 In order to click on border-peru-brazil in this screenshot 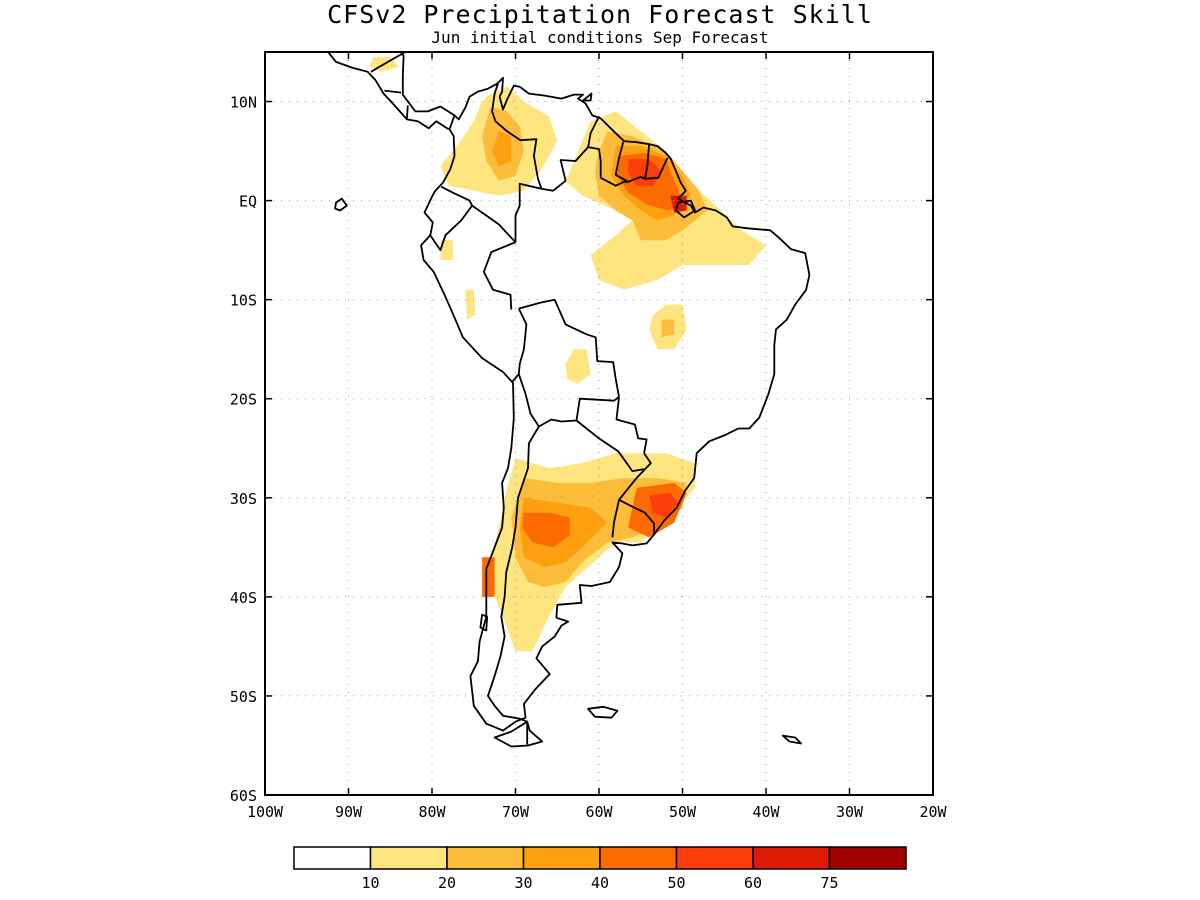, I will do `click(499, 275)`.